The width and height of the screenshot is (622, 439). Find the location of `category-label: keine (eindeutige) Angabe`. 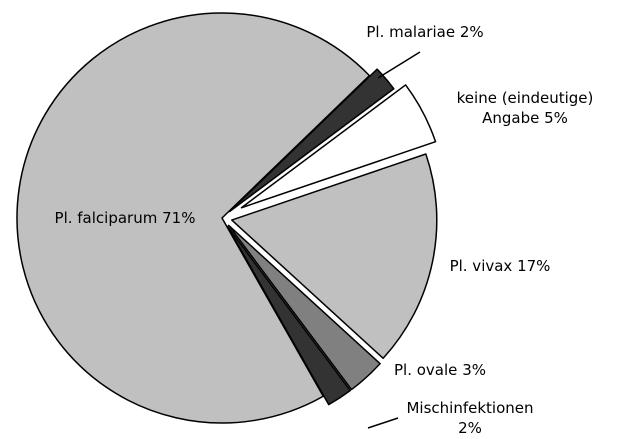

category-label: keine (eindeutige) Angabe is located at coordinates (525, 108).